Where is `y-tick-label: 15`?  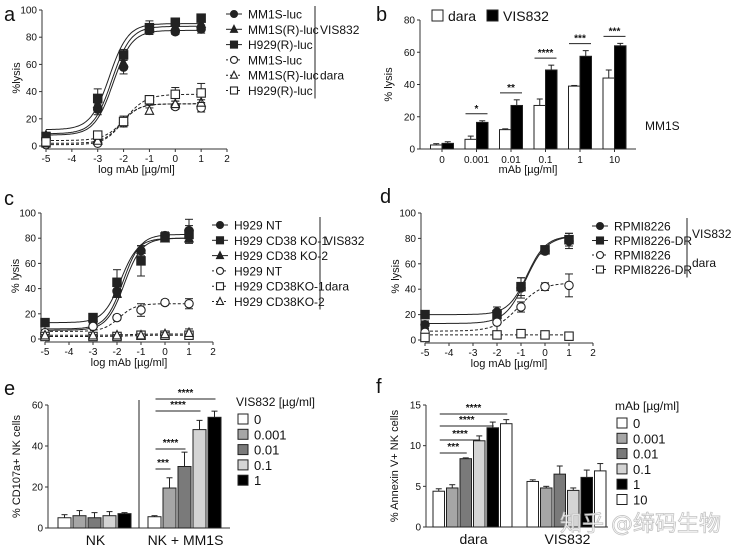 y-tick-label: 15 is located at coordinates (416, 406).